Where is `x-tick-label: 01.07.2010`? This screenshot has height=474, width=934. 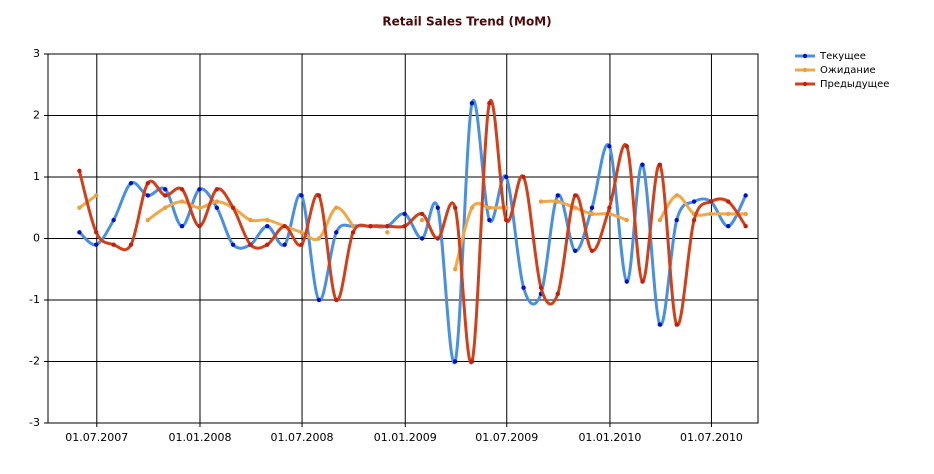 x-tick-label: 01.07.2010 is located at coordinates (711, 437).